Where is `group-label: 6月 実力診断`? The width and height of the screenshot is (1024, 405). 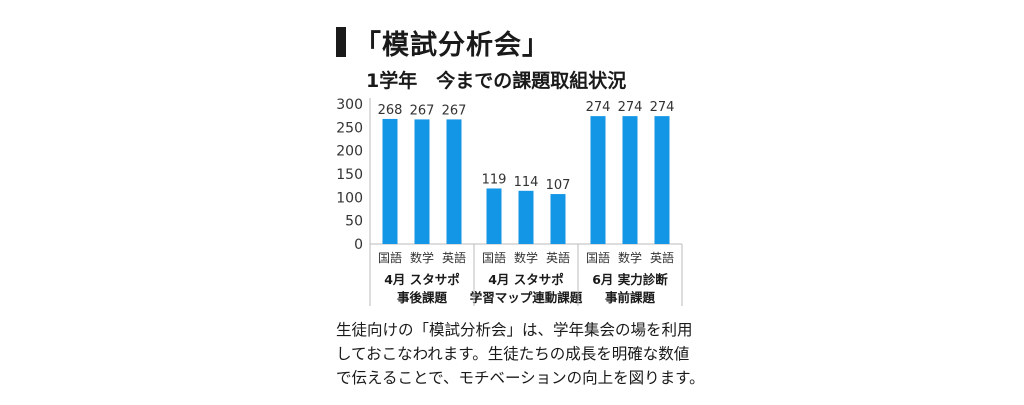
group-label: 6月 実力診断 is located at coordinates (630, 279).